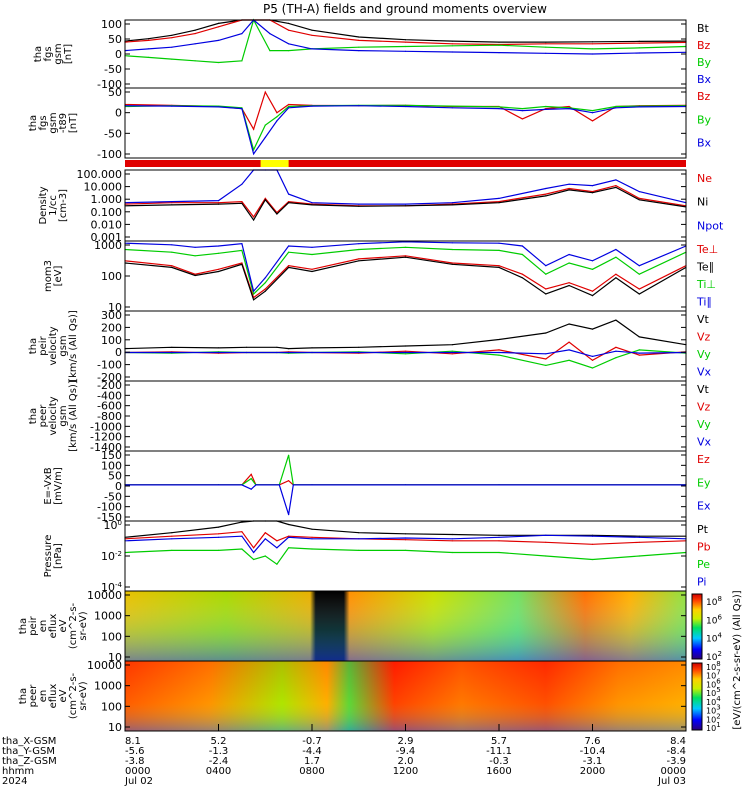  I want to click on y-tick-label: 50, so click(115, 39).